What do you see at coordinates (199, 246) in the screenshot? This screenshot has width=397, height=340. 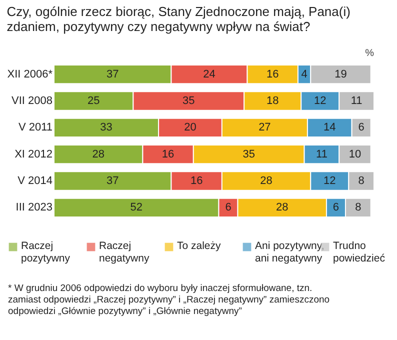 I see `legend-label: To zależy` at bounding box center [199, 246].